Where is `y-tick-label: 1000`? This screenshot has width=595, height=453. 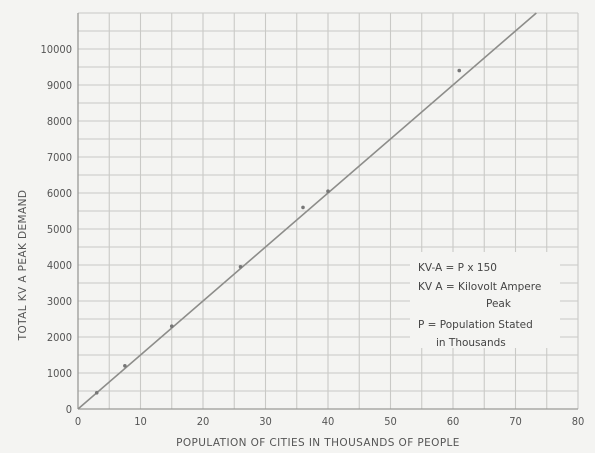
y-tick-label: 1000 is located at coordinates (59, 373).